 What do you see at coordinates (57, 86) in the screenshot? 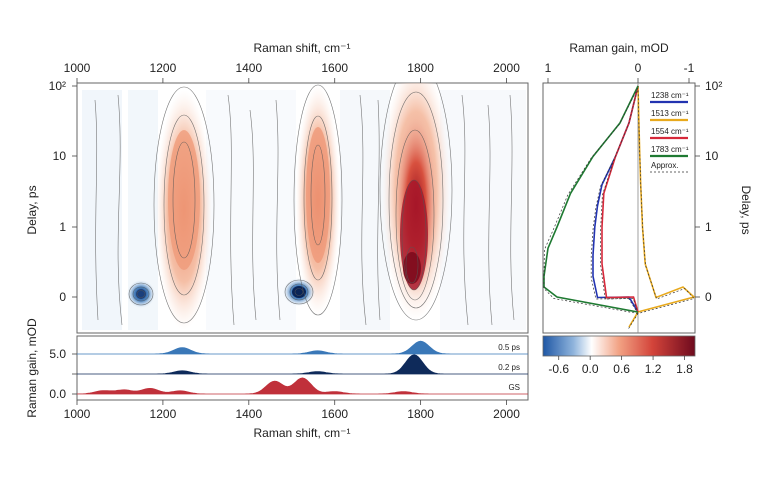
I see `left-tick-label: 10²` at bounding box center [57, 86].